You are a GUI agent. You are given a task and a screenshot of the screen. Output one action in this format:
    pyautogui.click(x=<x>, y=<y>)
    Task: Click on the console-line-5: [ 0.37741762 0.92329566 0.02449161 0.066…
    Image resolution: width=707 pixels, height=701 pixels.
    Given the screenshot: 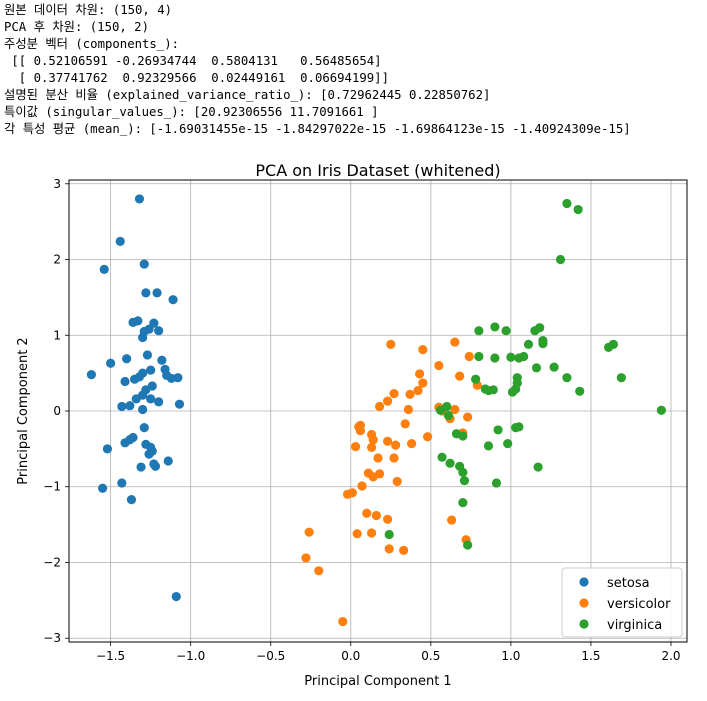 What is the action you would take?
    pyautogui.click(x=196, y=78)
    